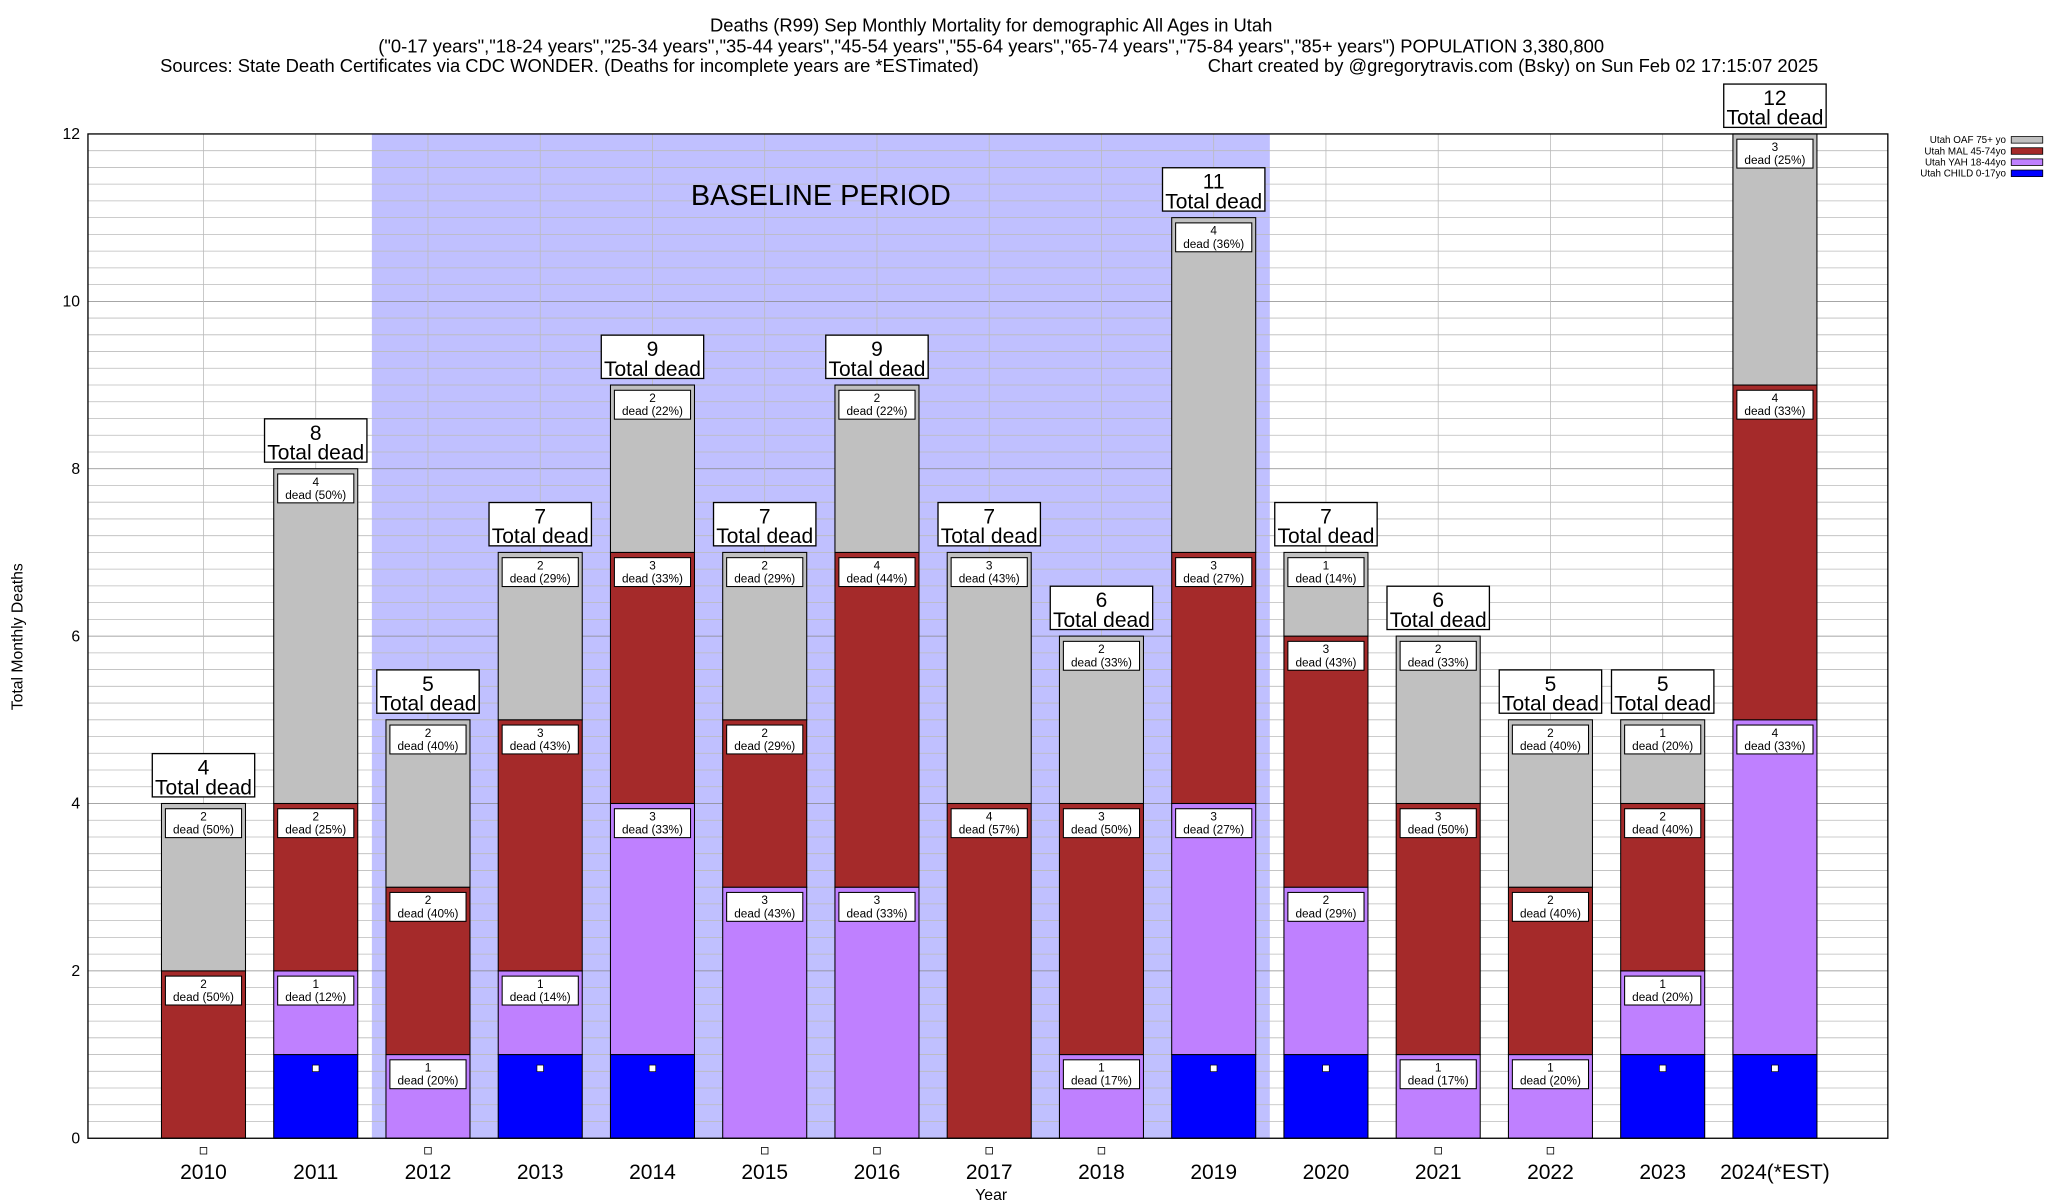  What do you see at coordinates (2027, 173) in the screenshot?
I see `legend-swatch` at bounding box center [2027, 173].